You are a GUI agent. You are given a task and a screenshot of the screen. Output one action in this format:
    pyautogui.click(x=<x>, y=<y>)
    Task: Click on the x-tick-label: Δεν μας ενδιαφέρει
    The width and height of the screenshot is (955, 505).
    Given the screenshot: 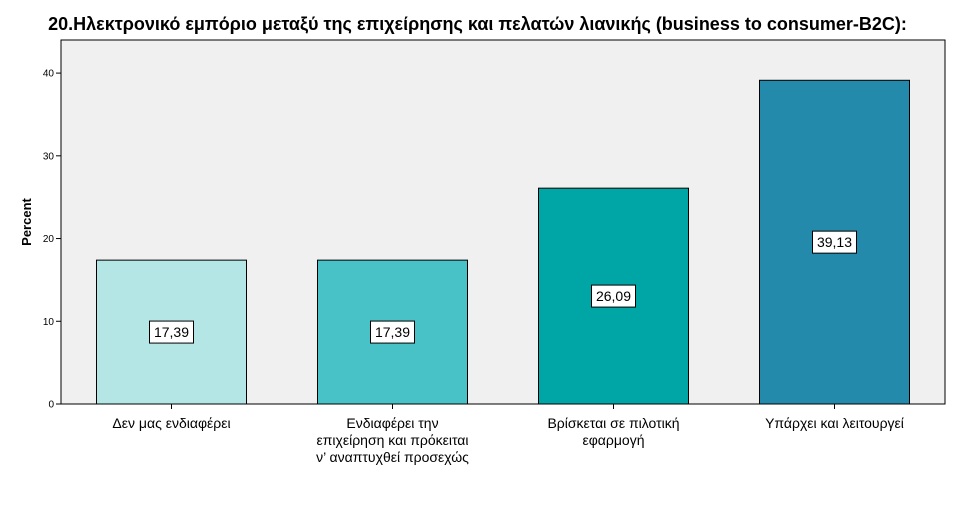 What is the action you would take?
    pyautogui.click(x=171, y=423)
    